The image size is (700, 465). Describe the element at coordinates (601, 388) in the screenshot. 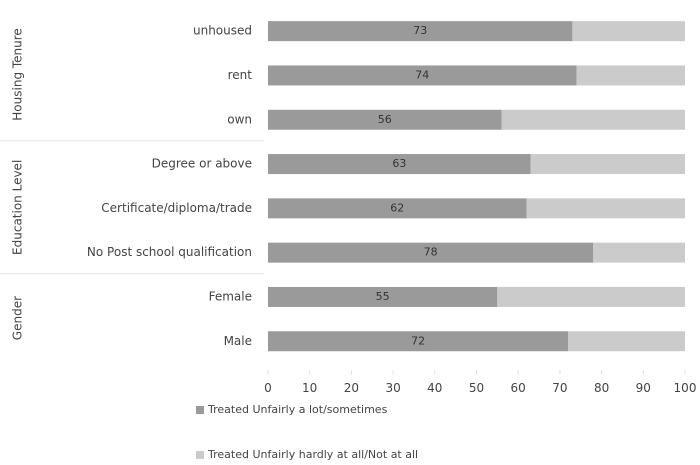

I see `x-tick-label: 80` at that location.